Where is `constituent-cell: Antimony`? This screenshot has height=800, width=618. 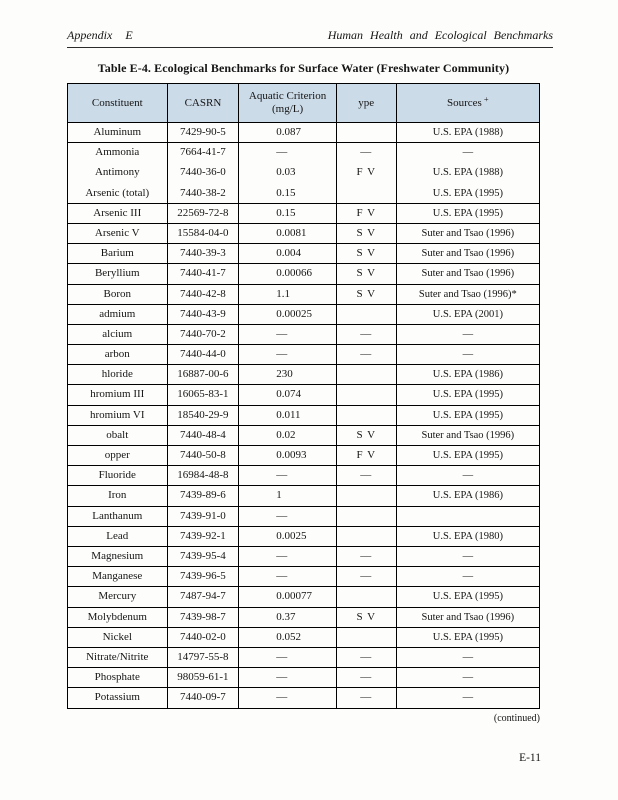 constituent-cell: Antimony is located at coordinates (118, 173).